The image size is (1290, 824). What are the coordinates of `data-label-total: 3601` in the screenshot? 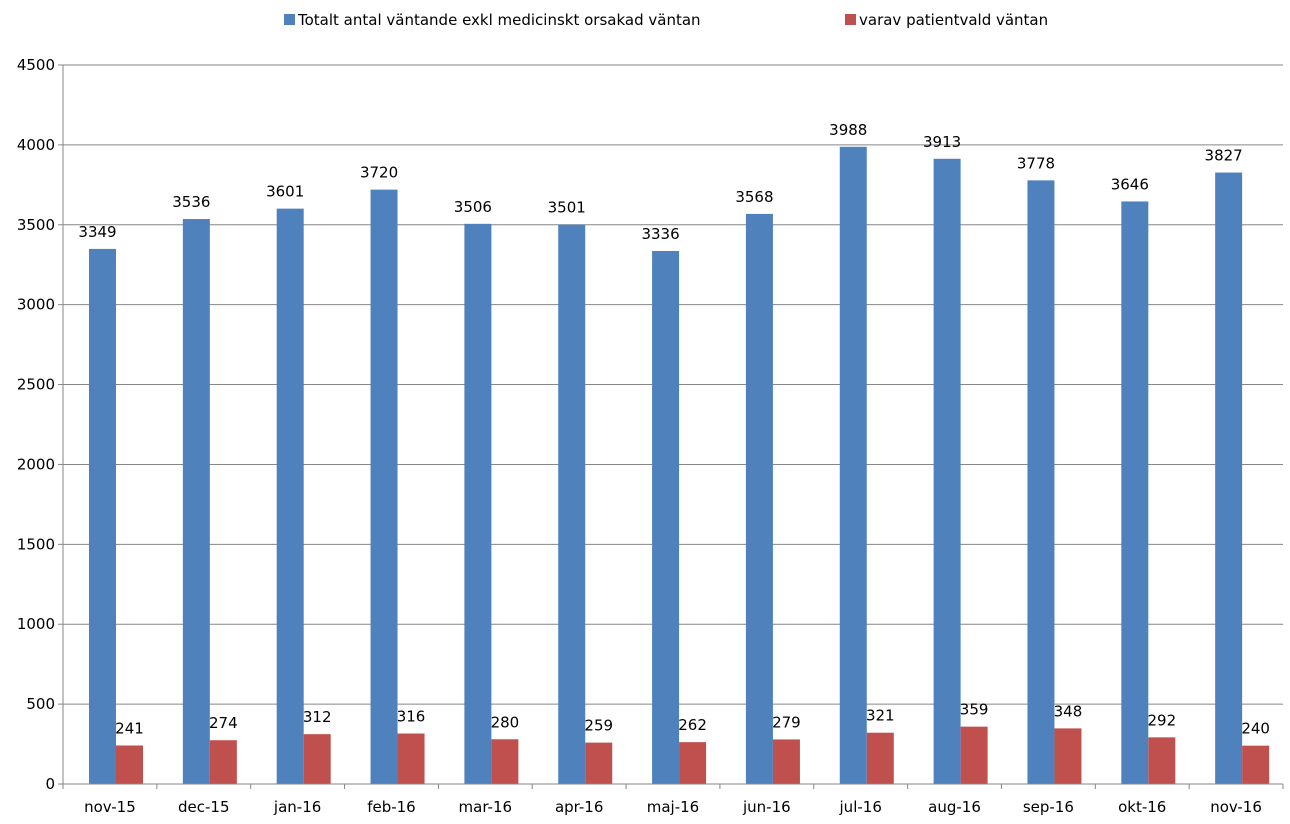 It's located at (285, 192).